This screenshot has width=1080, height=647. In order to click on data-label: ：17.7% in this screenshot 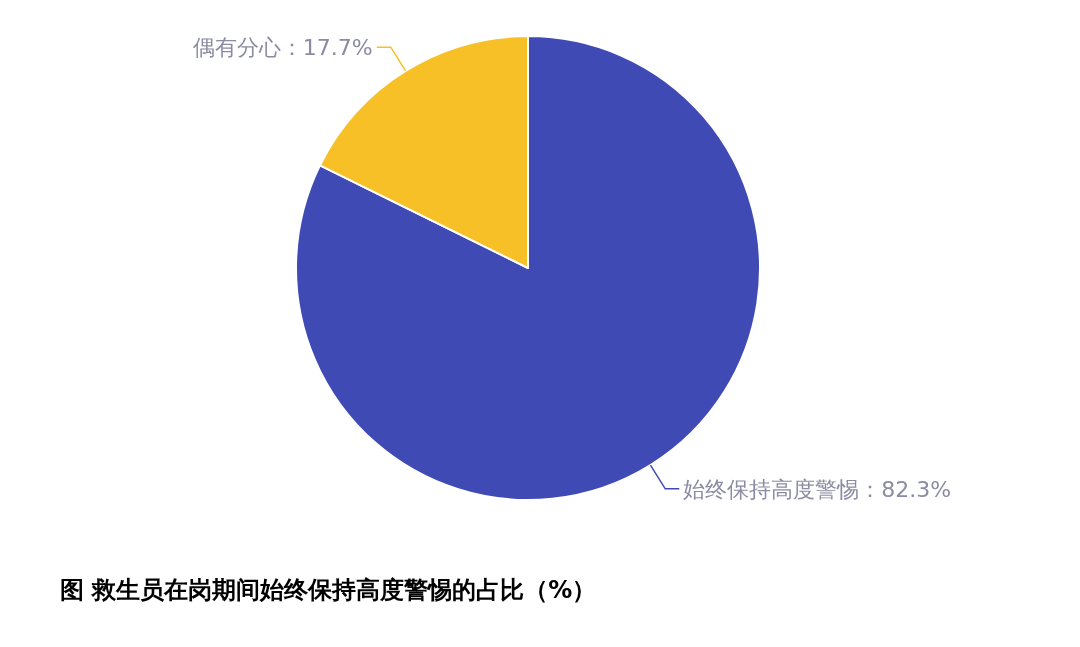, I will do `click(326, 48)`.